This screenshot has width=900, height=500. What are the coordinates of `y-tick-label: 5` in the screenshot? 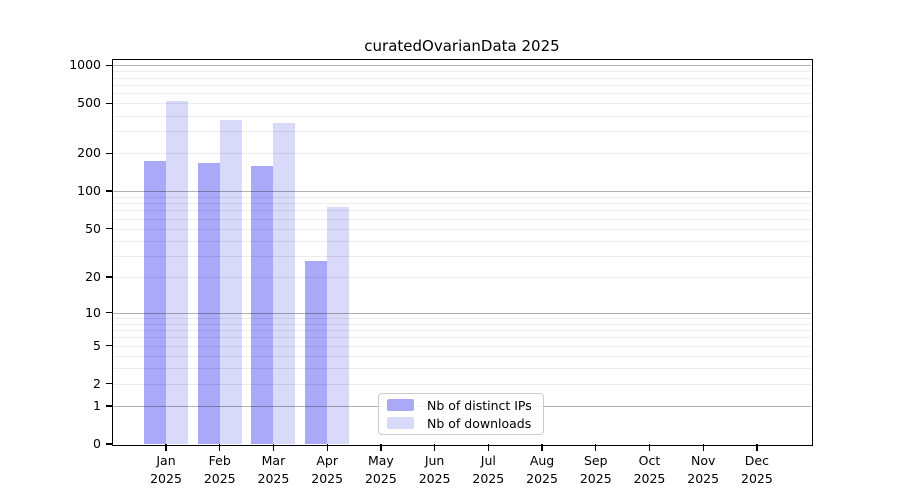 It's located at (97, 345).